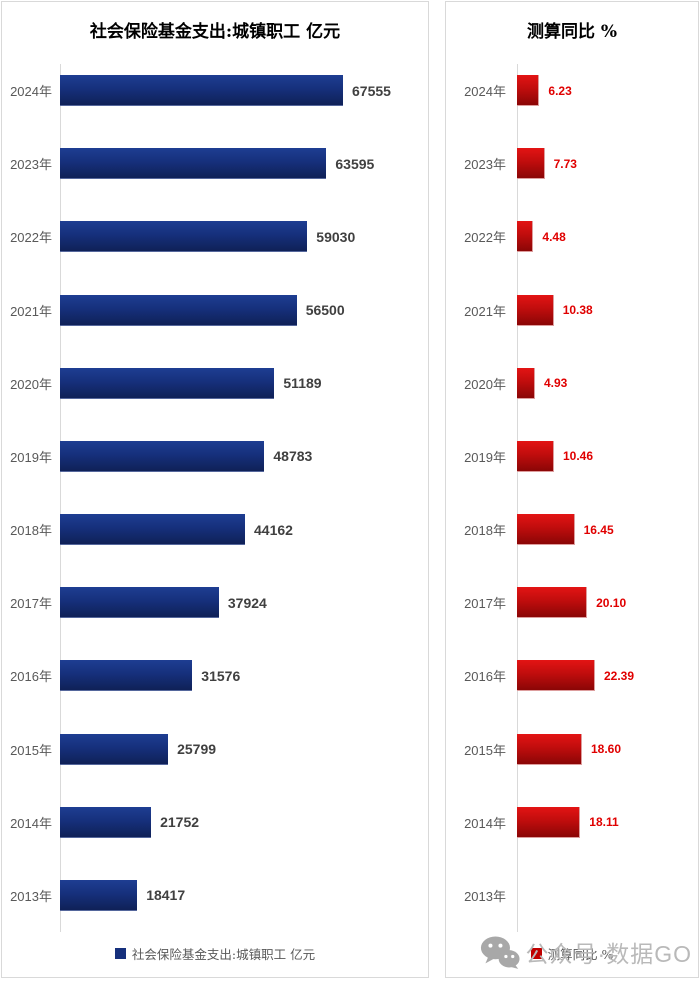 This screenshot has height=981, width=700. I want to click on bar-row: 2013年 18417, so click(215, 895).